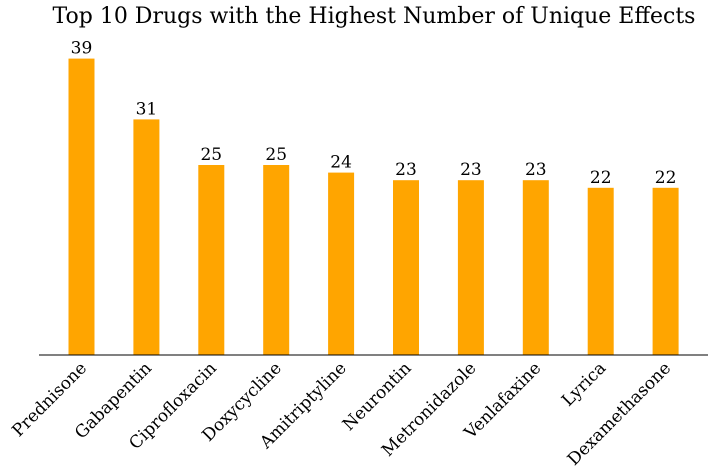 Image resolution: width=718 pixels, height=471 pixels. What do you see at coordinates (471, 170) in the screenshot?
I see `value-label-metronidazole: 23` at bounding box center [471, 170].